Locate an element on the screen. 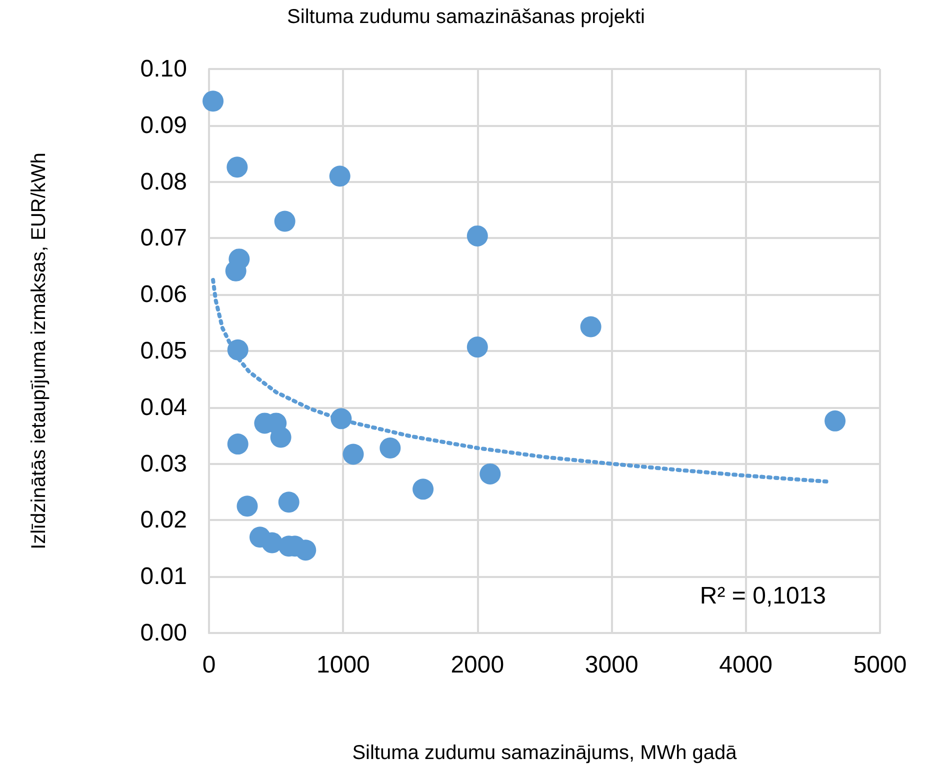 The image size is (932, 775). y-tick-label: 0.03 is located at coordinates (163, 464).